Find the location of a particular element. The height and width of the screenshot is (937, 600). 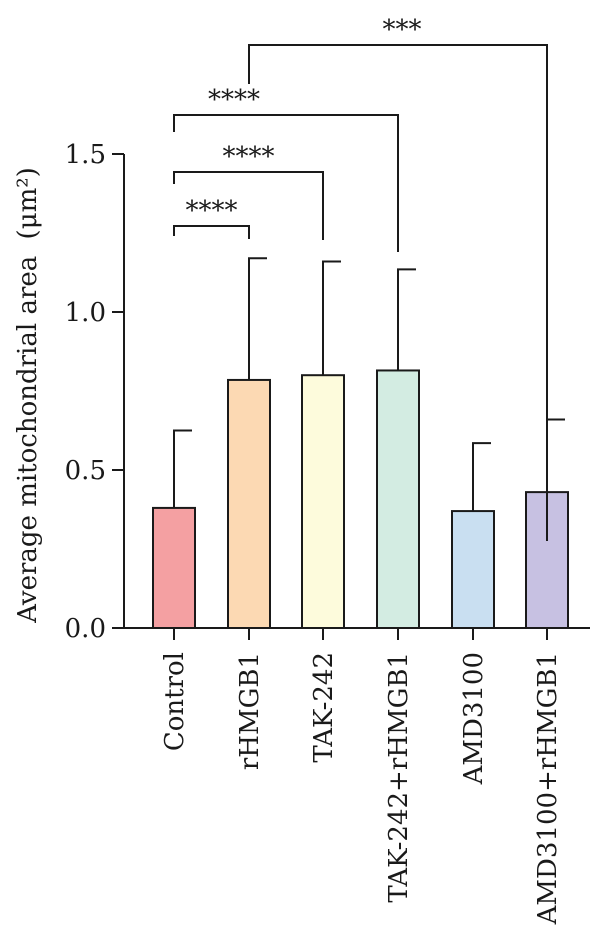

y-tick-label: 0.0 is located at coordinates (85, 629).